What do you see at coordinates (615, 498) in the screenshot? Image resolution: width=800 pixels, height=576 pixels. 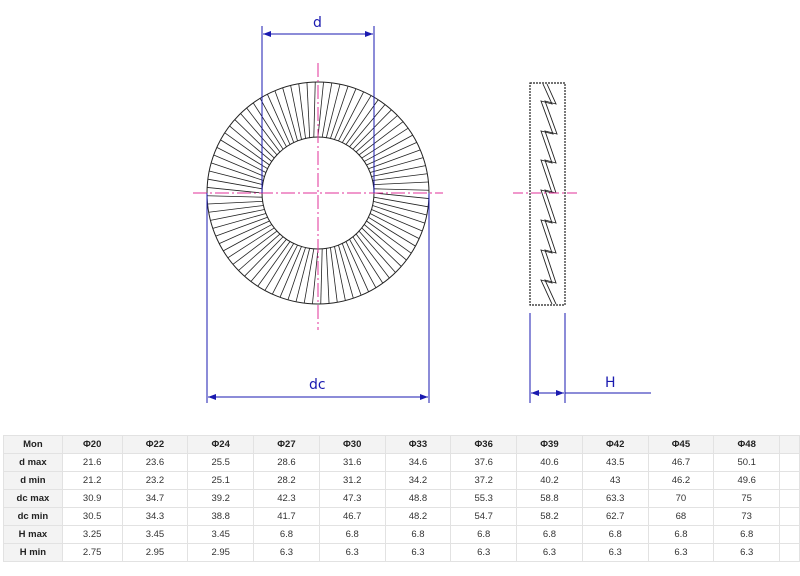 I see `value-cell: 63.3` at bounding box center [615, 498].